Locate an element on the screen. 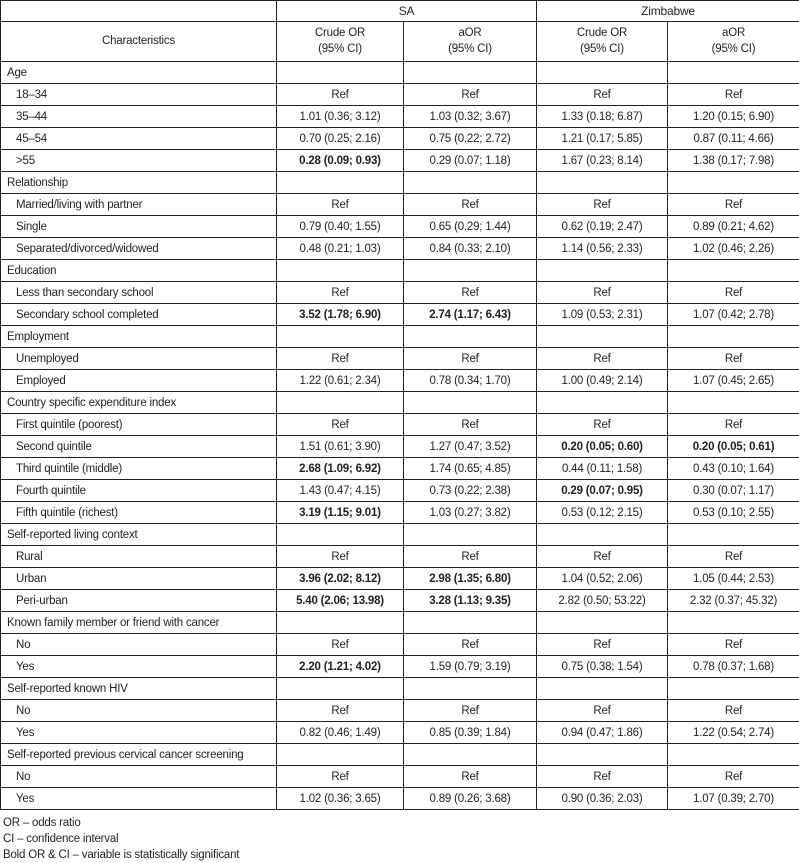  or-value-cell: 0.84 (0.33; 2.10) is located at coordinates (470, 248).